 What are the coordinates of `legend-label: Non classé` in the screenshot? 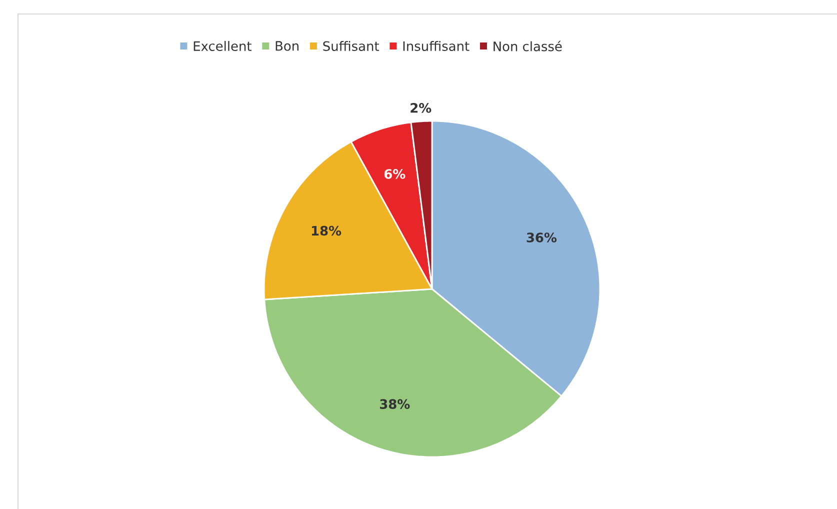 It's located at (528, 46).